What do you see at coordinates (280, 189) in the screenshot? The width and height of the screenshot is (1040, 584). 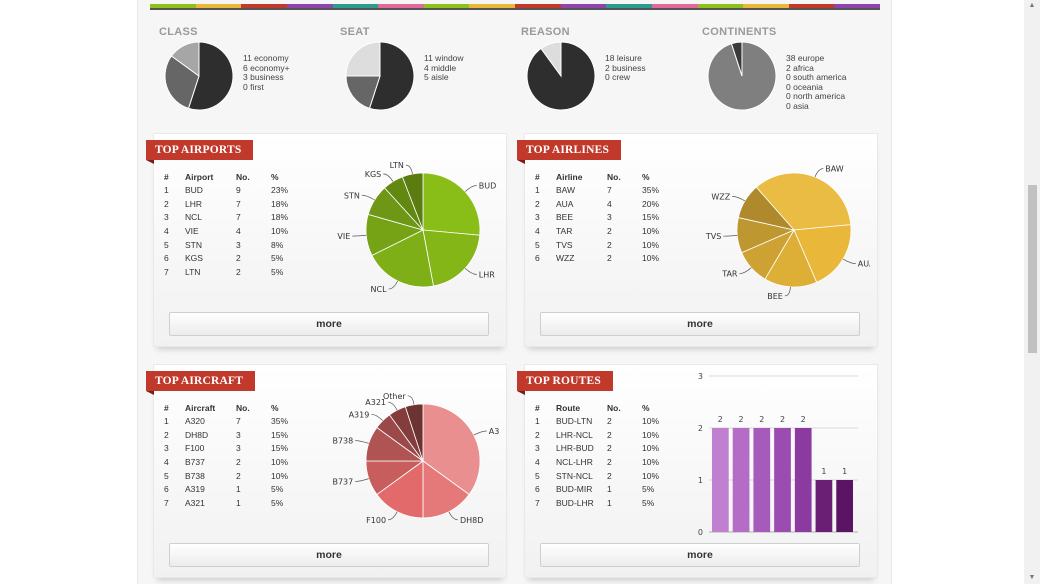 I see `percent-cell: 23%` at bounding box center [280, 189].